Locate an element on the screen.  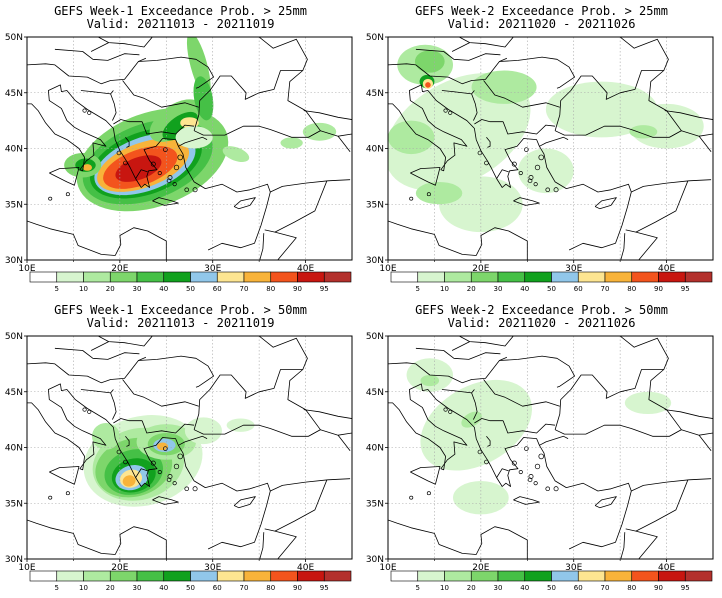
latitude-label: 45N is located at coordinates (375, 94).